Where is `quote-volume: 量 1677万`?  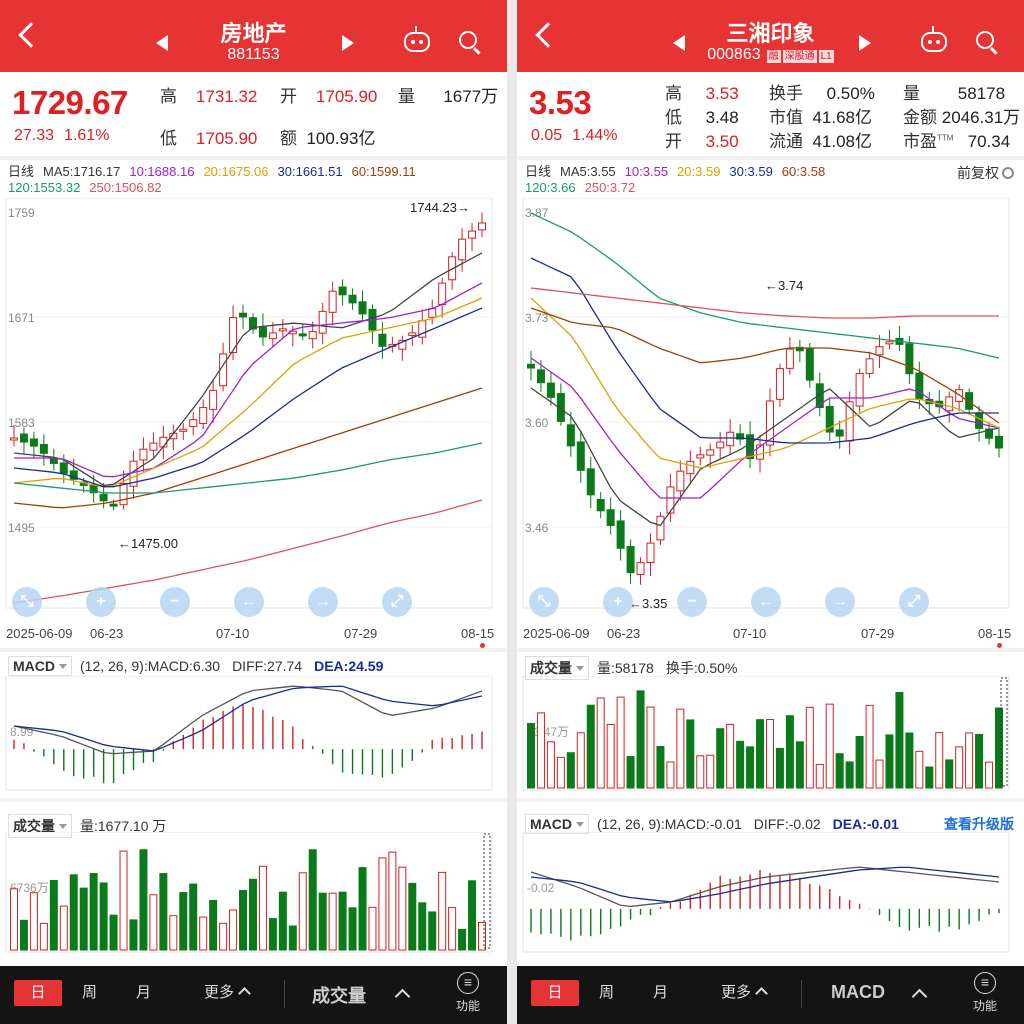 quote-volume: 量 1677万 is located at coordinates (448, 96).